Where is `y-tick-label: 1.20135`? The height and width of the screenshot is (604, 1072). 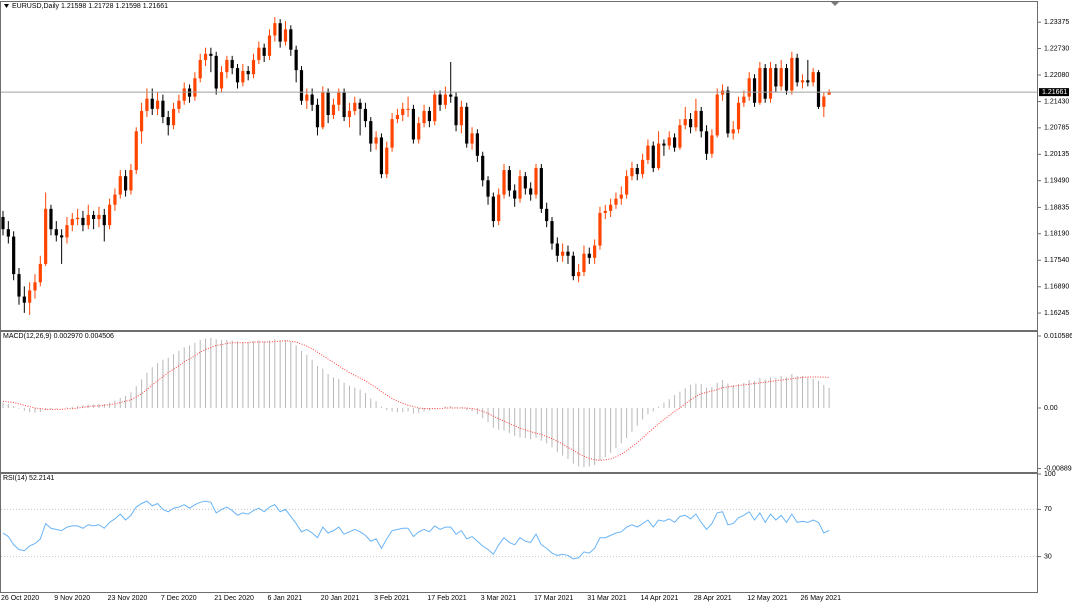
y-tick-label: 1.20135 is located at coordinates (1056, 154).